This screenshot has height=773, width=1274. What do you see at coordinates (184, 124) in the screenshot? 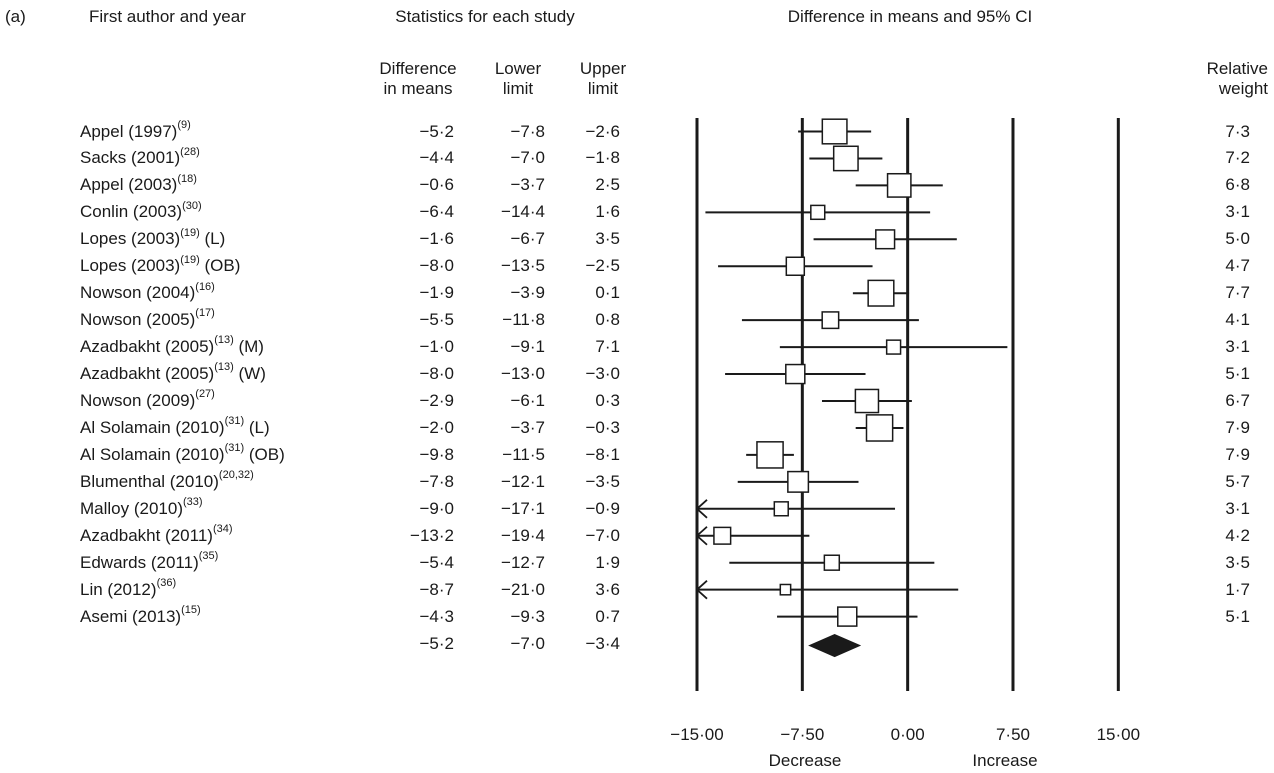
I see `study-reference: (9)` at bounding box center [184, 124].